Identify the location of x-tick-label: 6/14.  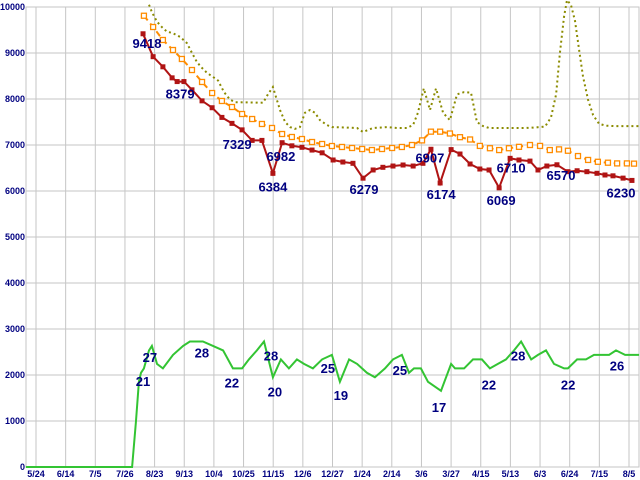
(66, 474).